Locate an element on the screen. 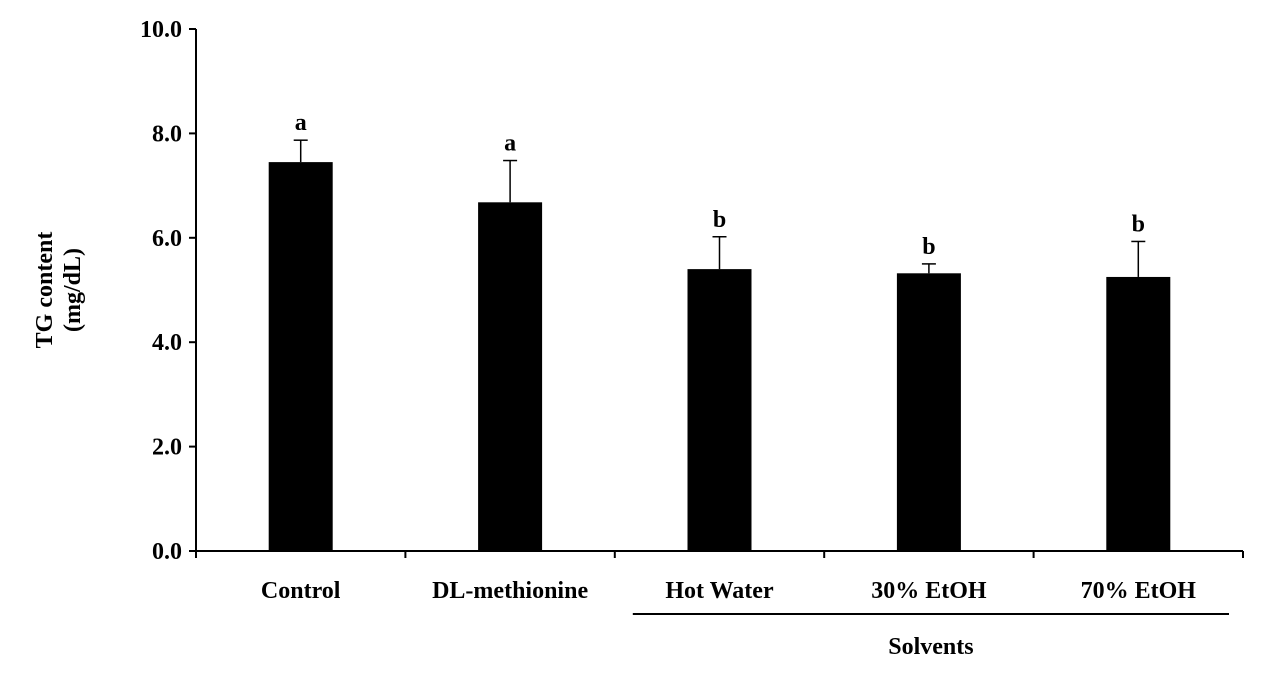 Image resolution: width=1267 pixels, height=674 pixels. y-tick-label: 6.0 is located at coordinates (167, 239).